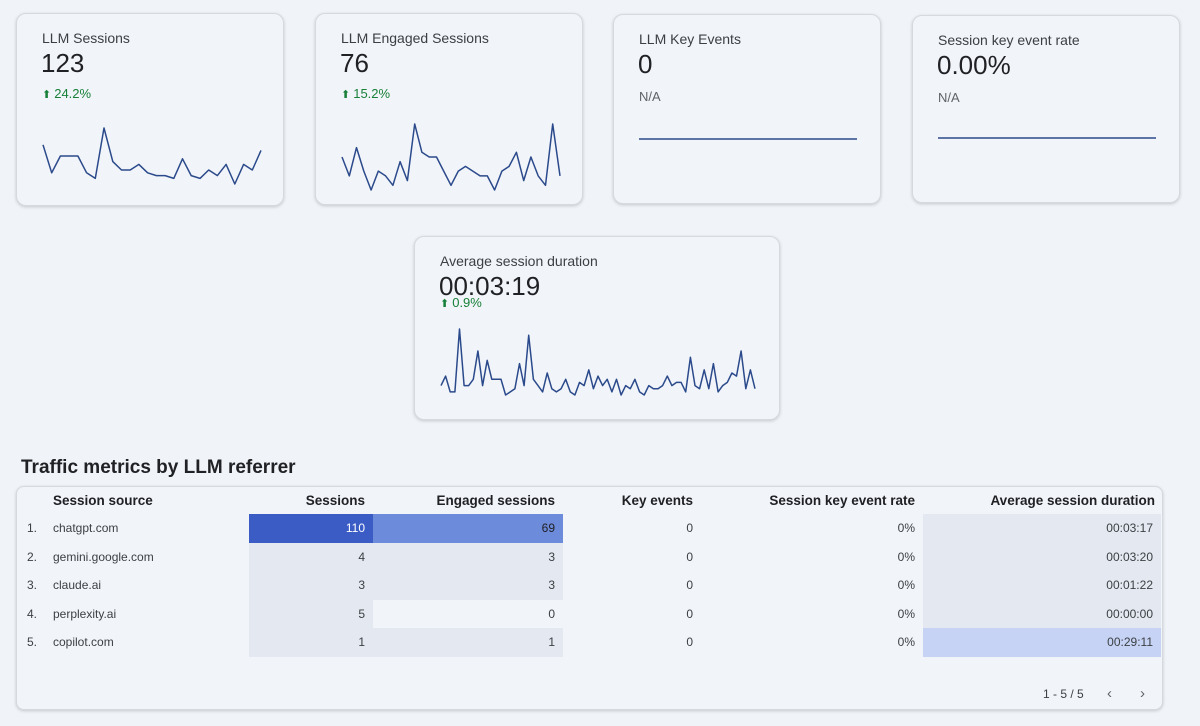 This screenshot has width=1200, height=726. Describe the element at coordinates (495, 500) in the screenshot. I see `header-engaged-sessions: Engaged sessions` at that location.